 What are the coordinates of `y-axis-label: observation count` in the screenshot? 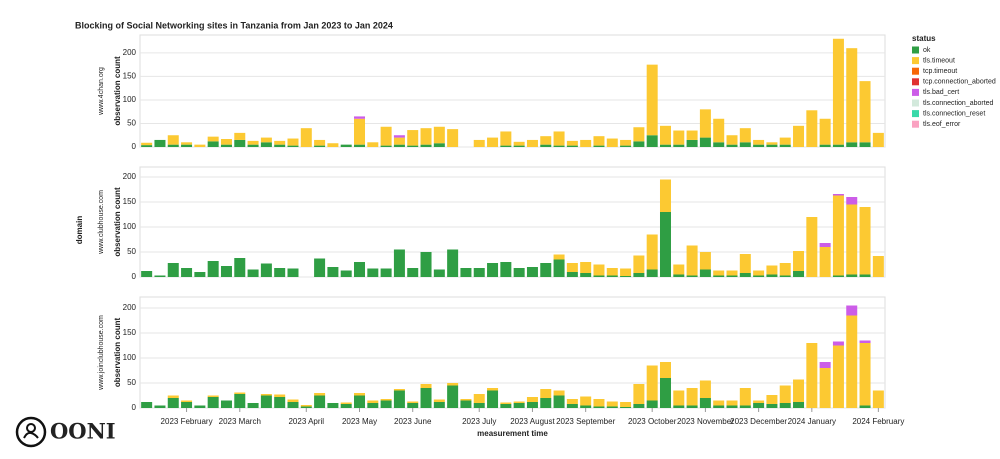 It's located at (117, 352).